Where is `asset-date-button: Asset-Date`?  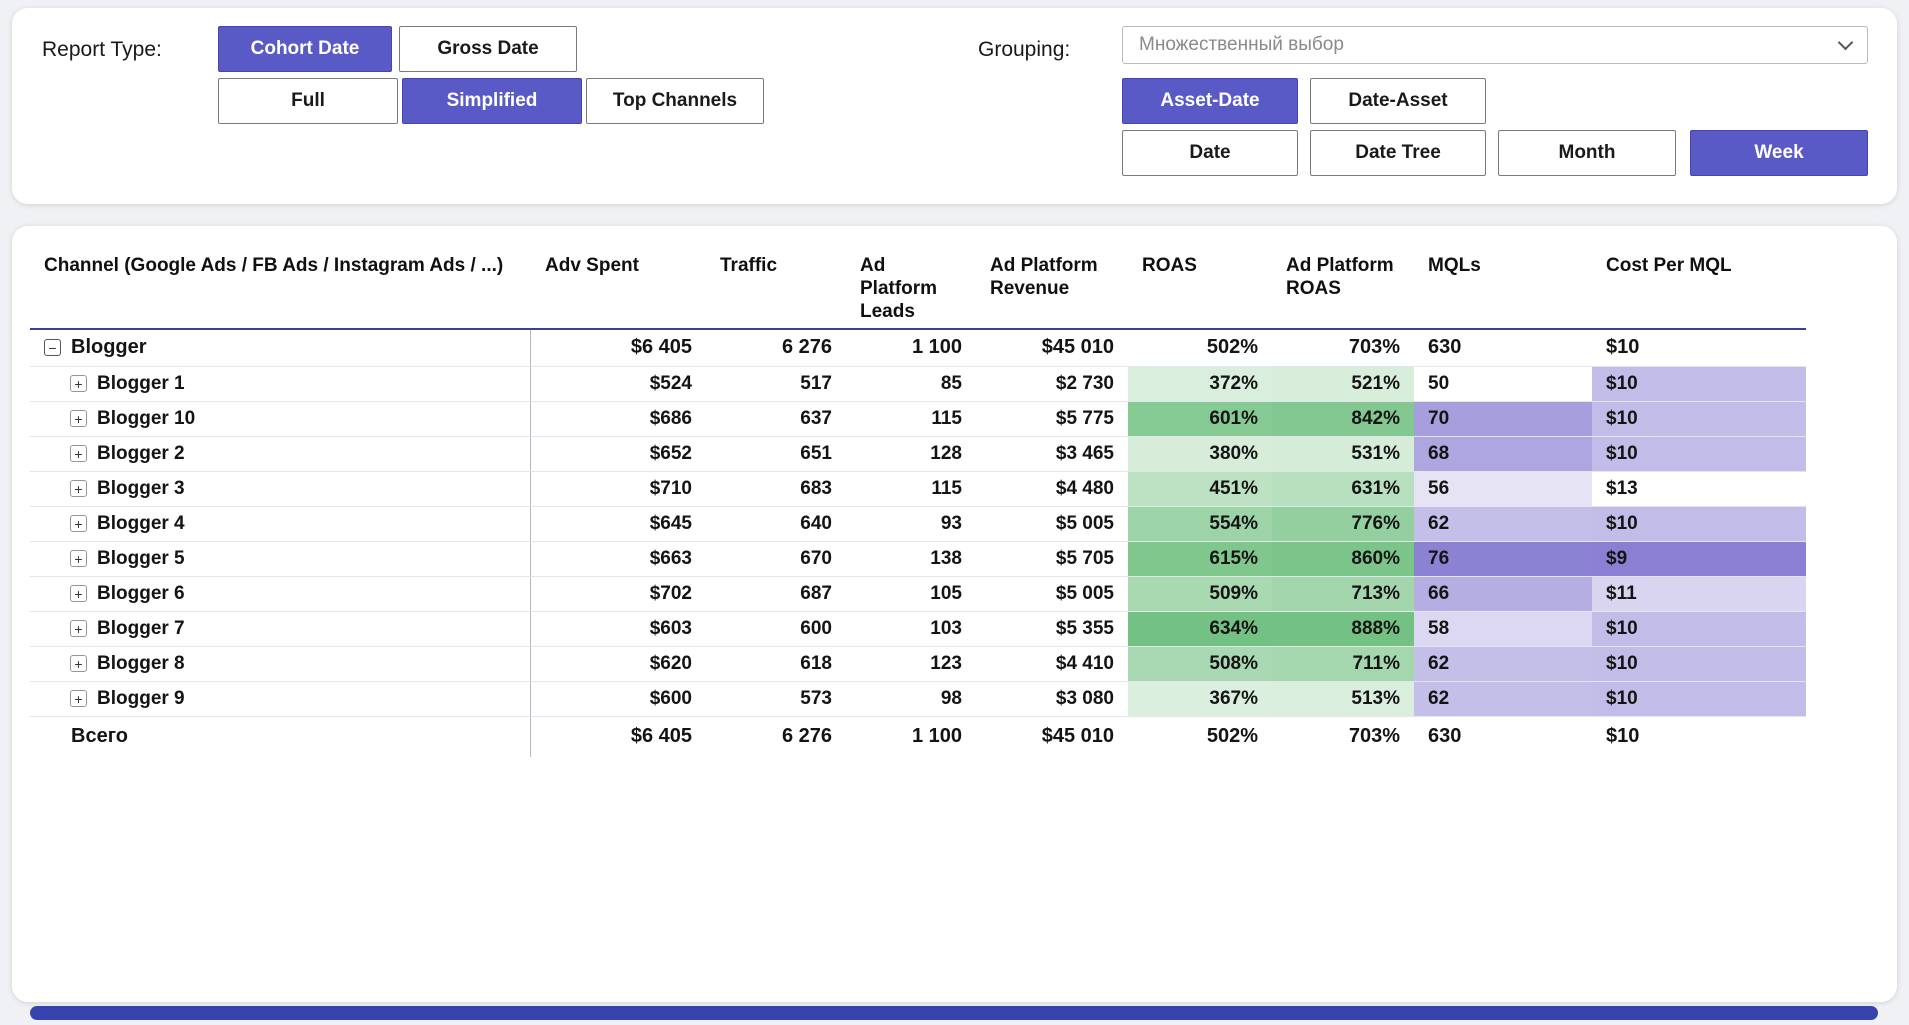 asset-date-button: Asset-Date is located at coordinates (1210, 101).